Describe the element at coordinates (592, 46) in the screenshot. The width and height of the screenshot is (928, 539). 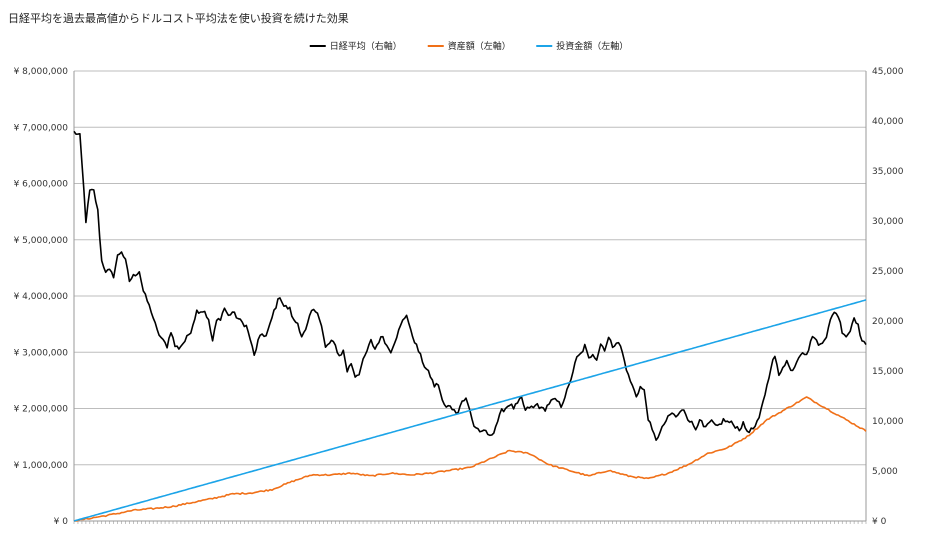
I see `legend-label: 投資金額（左軸）` at that location.